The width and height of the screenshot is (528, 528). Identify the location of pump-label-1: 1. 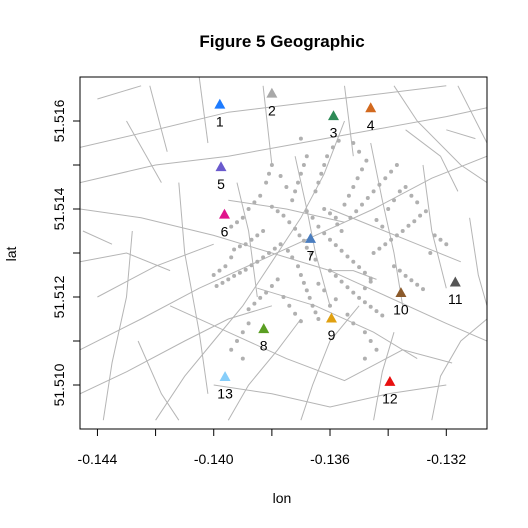
(220, 121).